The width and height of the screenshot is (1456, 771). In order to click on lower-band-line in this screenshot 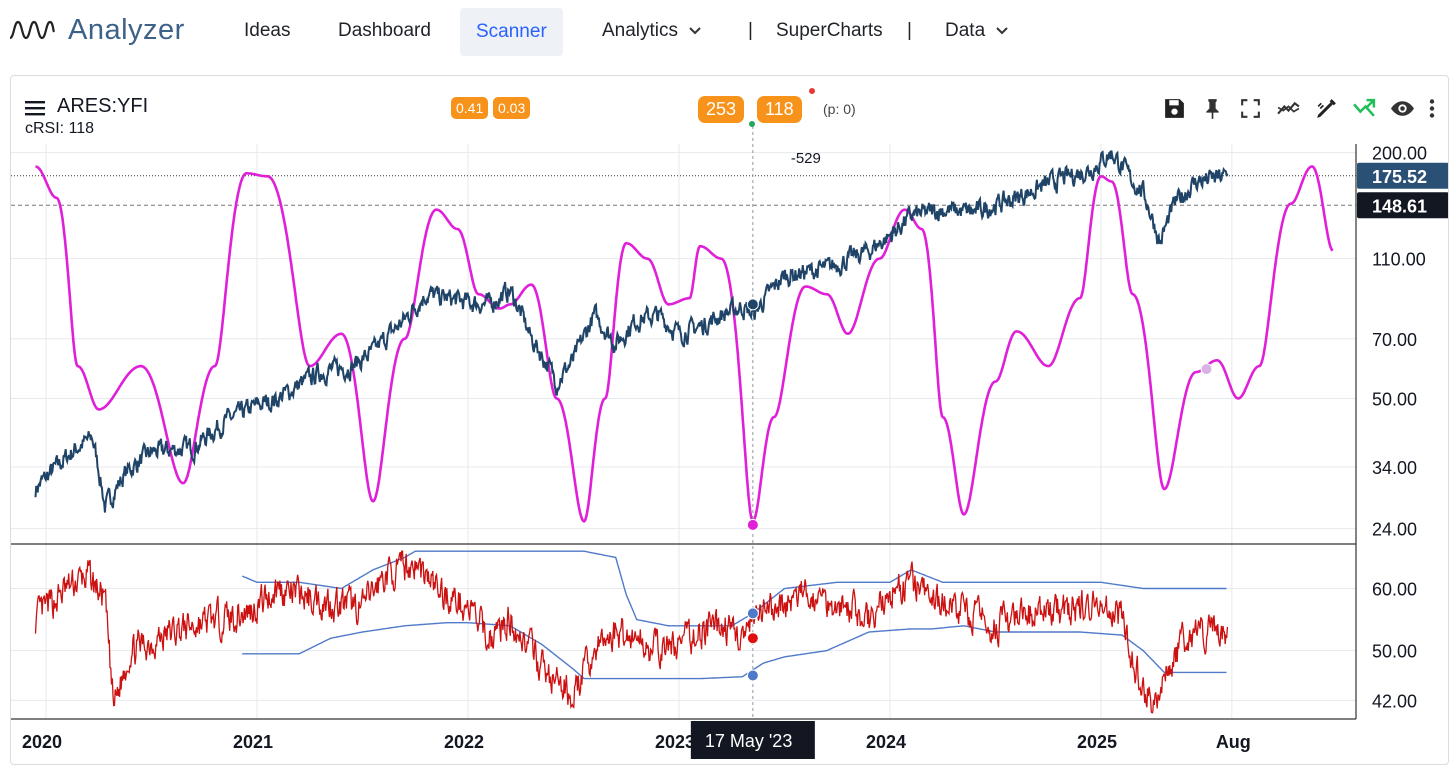, I will do `click(734, 651)`.